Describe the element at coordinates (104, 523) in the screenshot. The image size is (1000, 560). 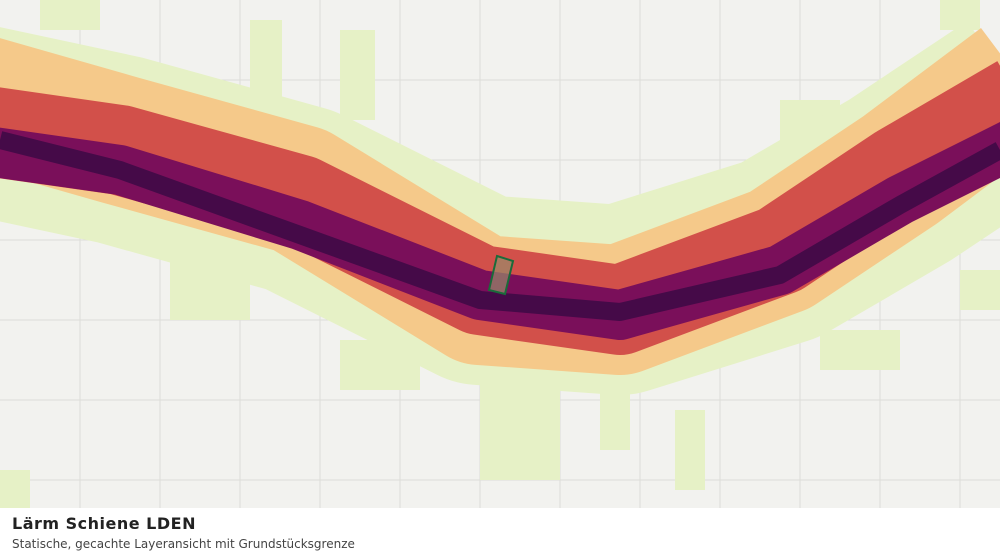
I see `map-title: Lärm Schiene LDEN` at that location.